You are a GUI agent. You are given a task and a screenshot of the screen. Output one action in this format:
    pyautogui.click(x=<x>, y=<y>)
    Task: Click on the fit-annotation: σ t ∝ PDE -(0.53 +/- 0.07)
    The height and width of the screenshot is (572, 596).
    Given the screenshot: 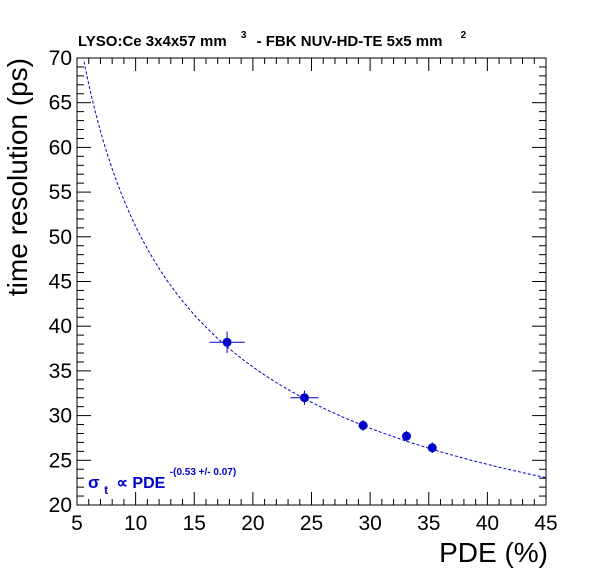 What is the action you would take?
    pyautogui.click(x=162, y=482)
    